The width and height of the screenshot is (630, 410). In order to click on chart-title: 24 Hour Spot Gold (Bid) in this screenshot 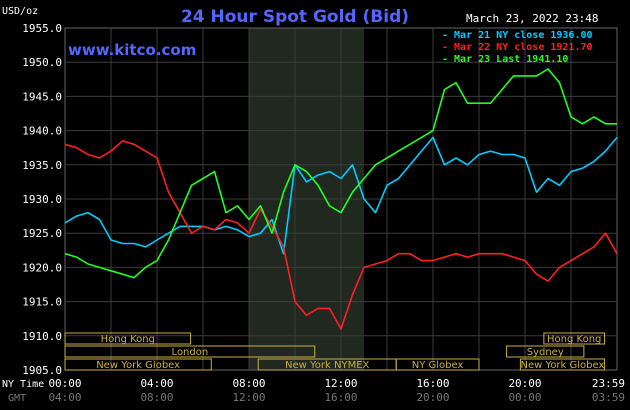, I will do `click(295, 17)`.